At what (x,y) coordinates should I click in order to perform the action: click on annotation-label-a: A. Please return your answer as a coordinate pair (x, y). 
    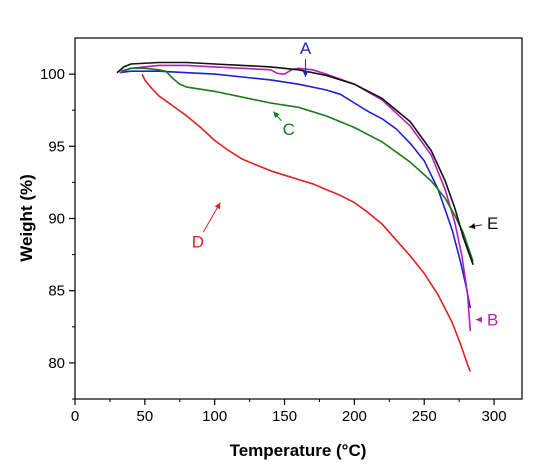
    Looking at the image, I should click on (306, 48).